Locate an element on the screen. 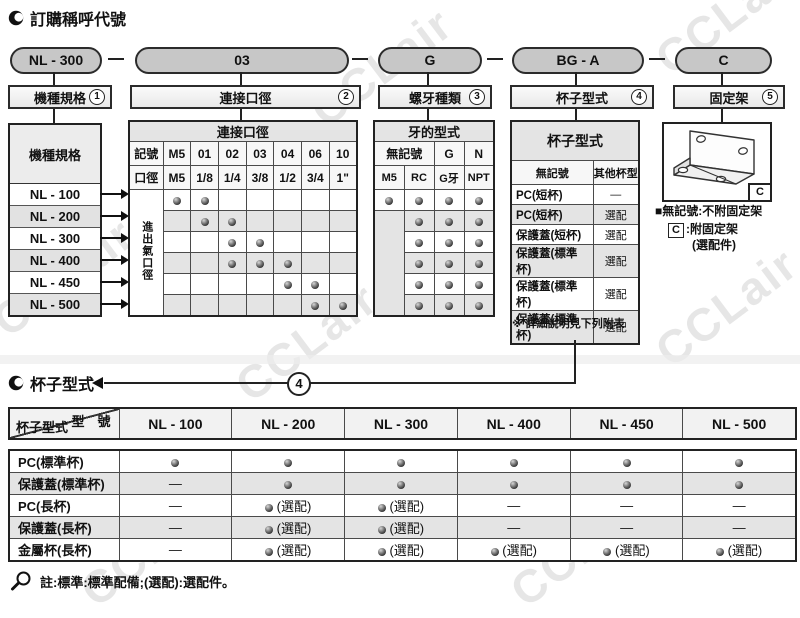 This screenshot has width=800, height=618. label-box-thread: 螺牙種類 3 is located at coordinates (435, 97).